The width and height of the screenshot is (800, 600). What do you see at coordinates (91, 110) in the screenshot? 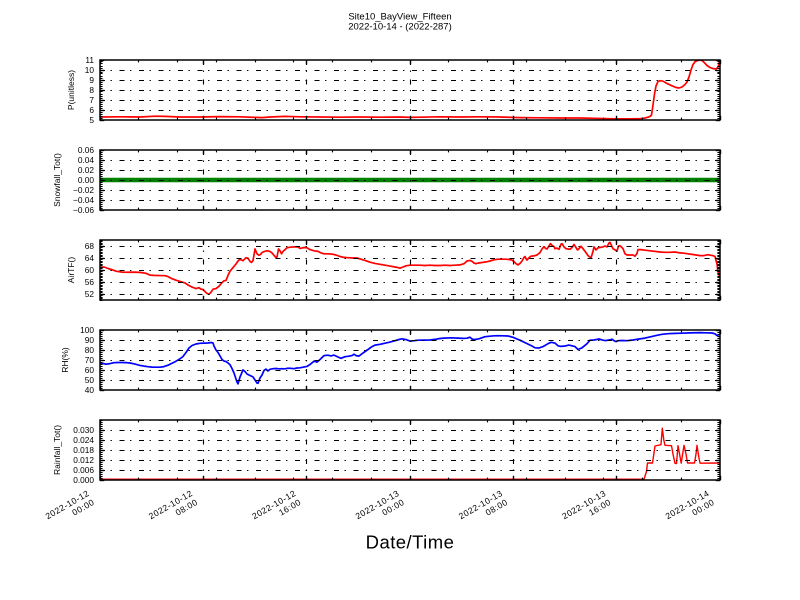
I see `svg-text: 6` at bounding box center [91, 110].